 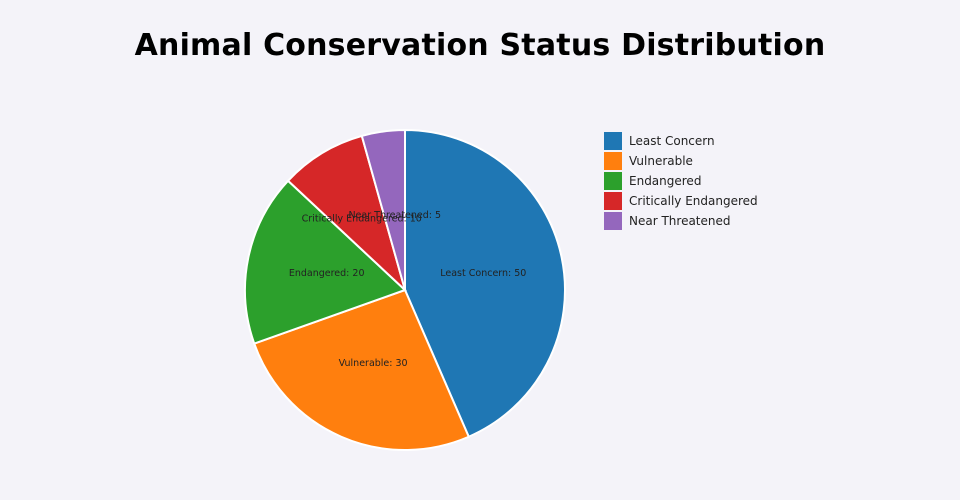 I want to click on legend-item-critically-endangered: Critically Endangered, so click(x=681, y=201).